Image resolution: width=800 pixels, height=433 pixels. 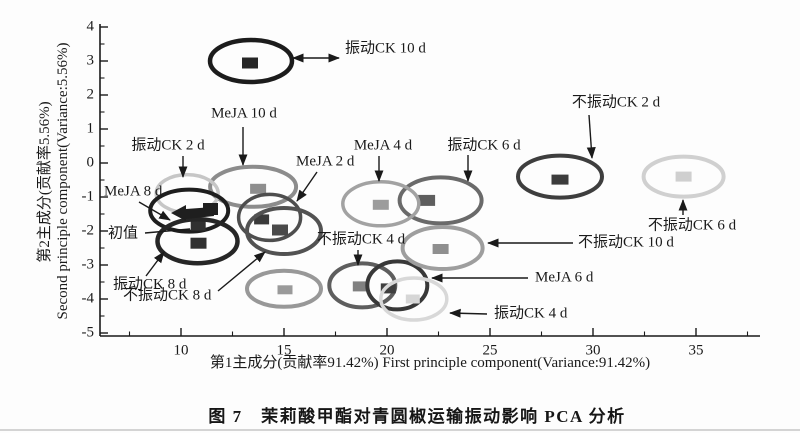 What do you see at coordinates (626, 241) in the screenshot?
I see `label-bu-zhendong-ck-10d: 不振动CK 10 d` at bounding box center [626, 241].